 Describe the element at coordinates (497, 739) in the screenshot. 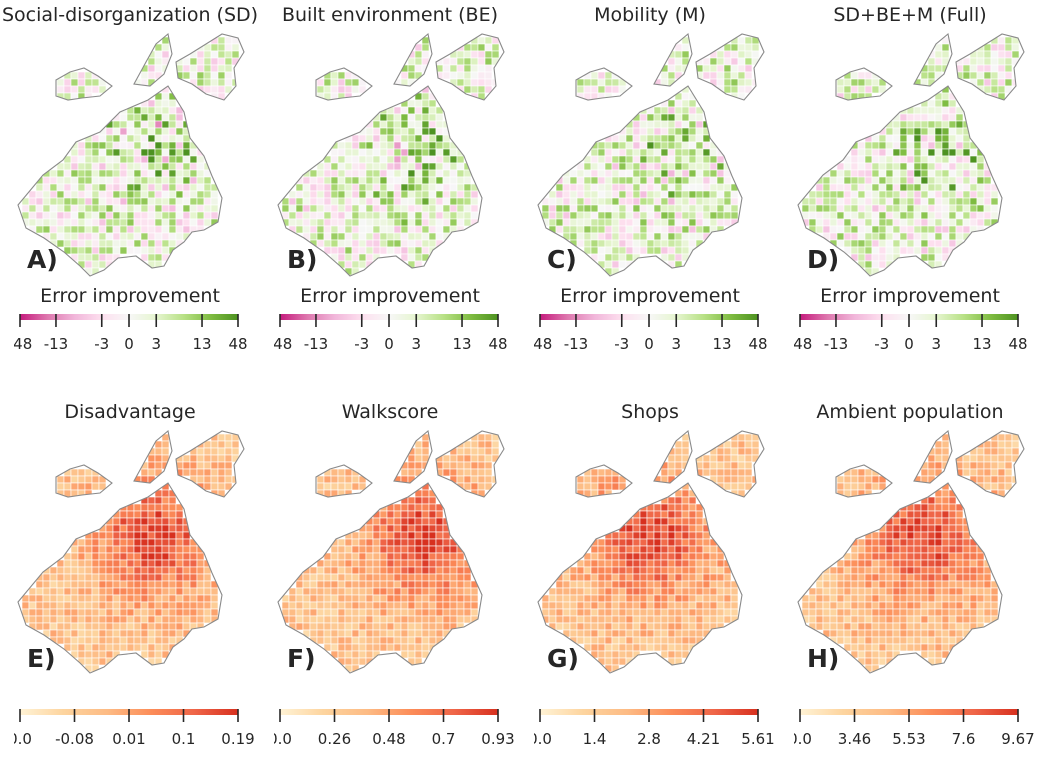

I see `colorbar-tick-label: 0.93` at that location.